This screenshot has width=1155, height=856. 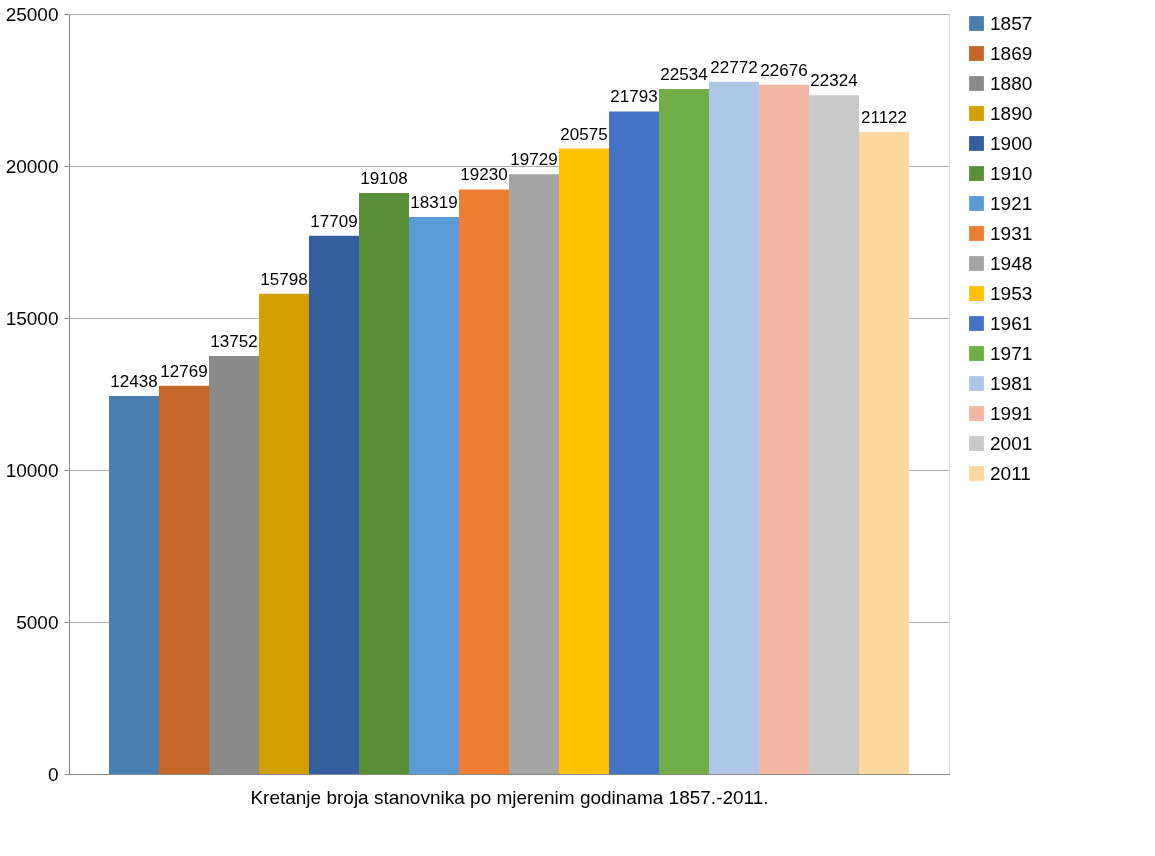 What do you see at coordinates (1011, 323) in the screenshot?
I see `legend-label: 1961` at bounding box center [1011, 323].